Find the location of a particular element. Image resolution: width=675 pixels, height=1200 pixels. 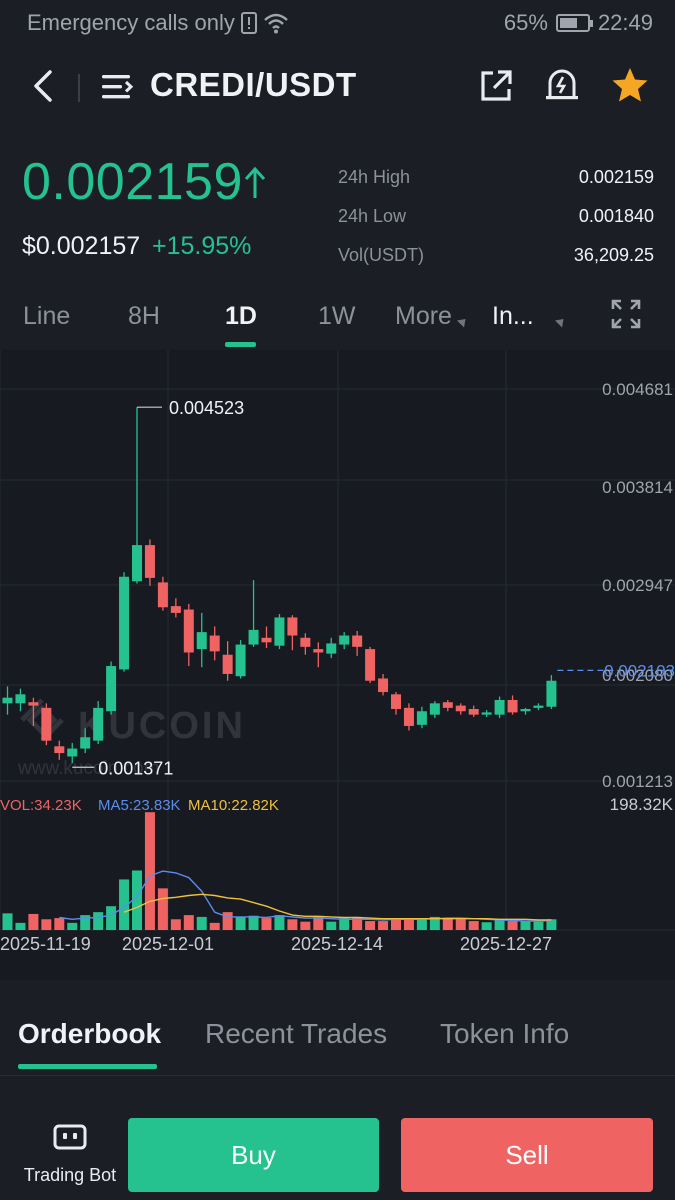

status-right: 65% 22:49 is located at coordinates (578, 23).